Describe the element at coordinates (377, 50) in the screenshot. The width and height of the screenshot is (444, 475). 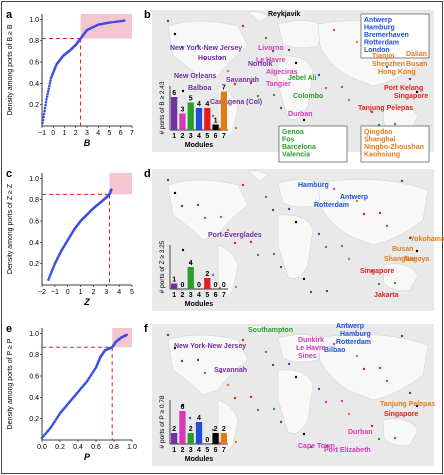
I see `port-label-b-line: London` at that location.